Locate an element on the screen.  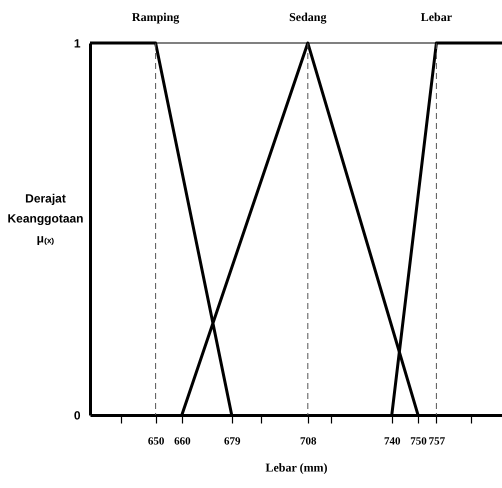
x-tick-label: 740 is located at coordinates (393, 442).